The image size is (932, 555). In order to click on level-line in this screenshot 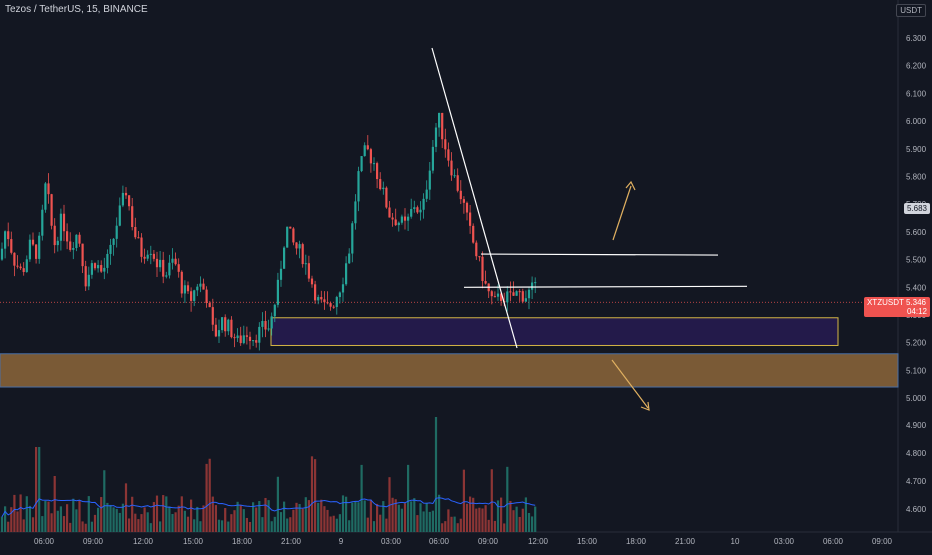, I will do `click(605, 286)`.